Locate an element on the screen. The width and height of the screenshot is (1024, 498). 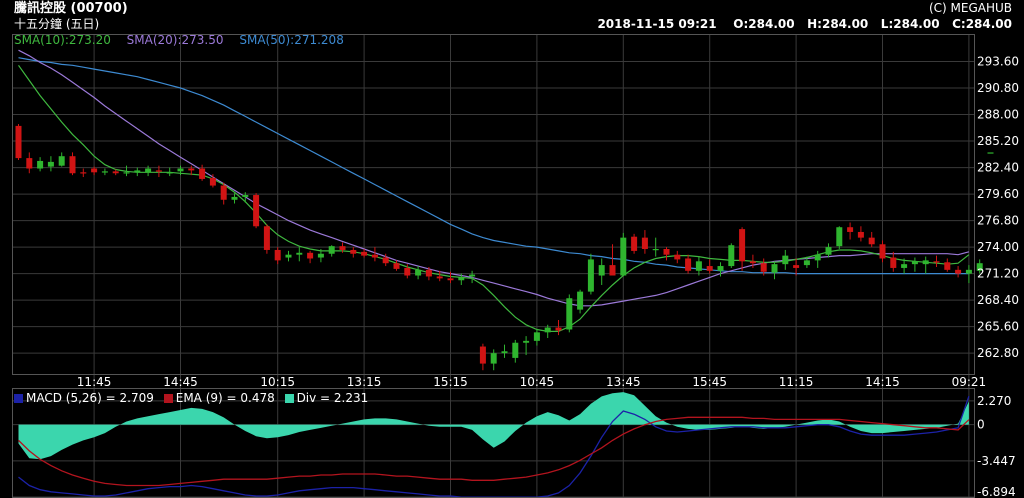
macd-histogram is located at coordinates (493, 426).